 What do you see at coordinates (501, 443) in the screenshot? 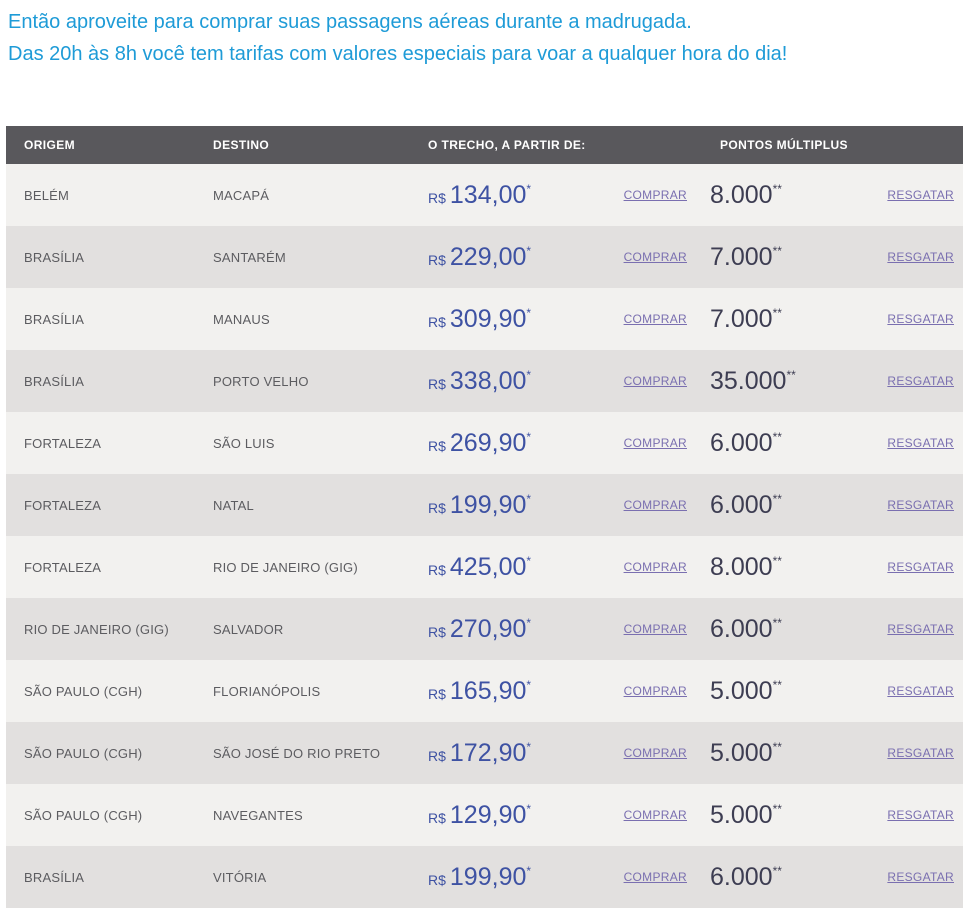
I see `price-cell: R$ 269,90*` at bounding box center [501, 443].